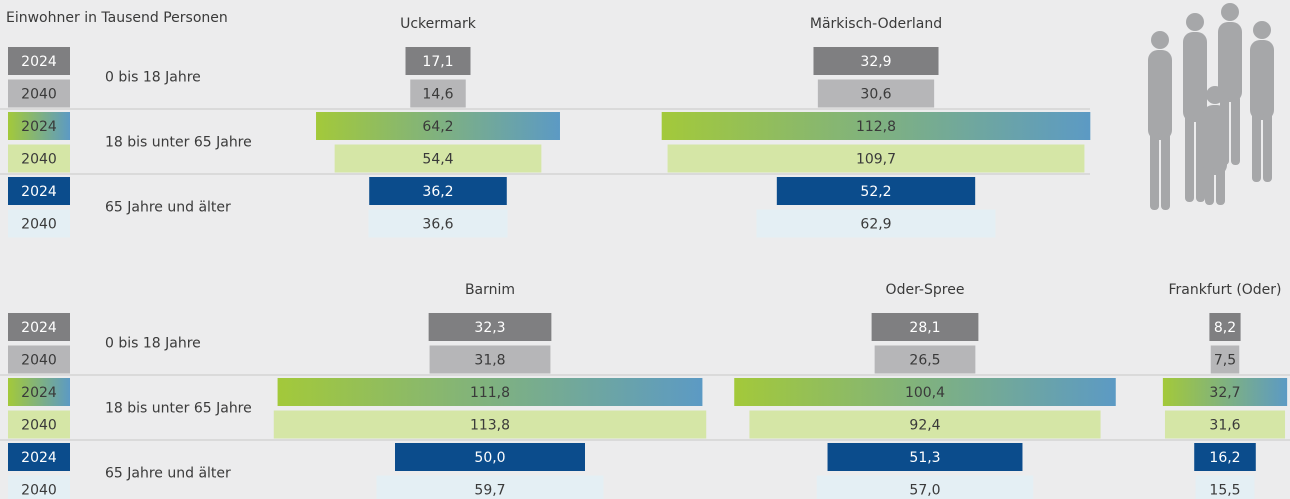  I want to click on value-label: 113,8, so click(490, 426).